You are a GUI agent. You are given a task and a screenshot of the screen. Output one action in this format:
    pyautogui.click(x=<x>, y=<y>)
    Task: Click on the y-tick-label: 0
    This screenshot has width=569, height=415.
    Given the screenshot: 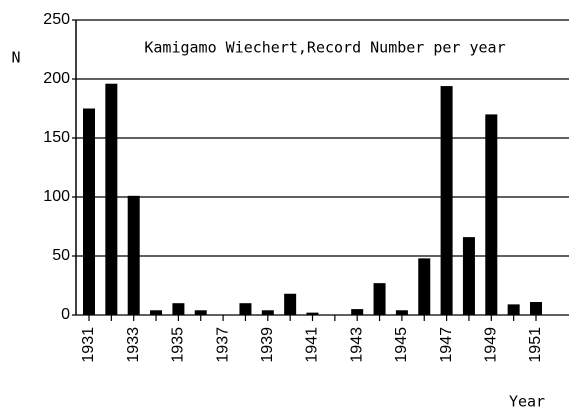 What is the action you would take?
    pyautogui.click(x=65, y=314)
    